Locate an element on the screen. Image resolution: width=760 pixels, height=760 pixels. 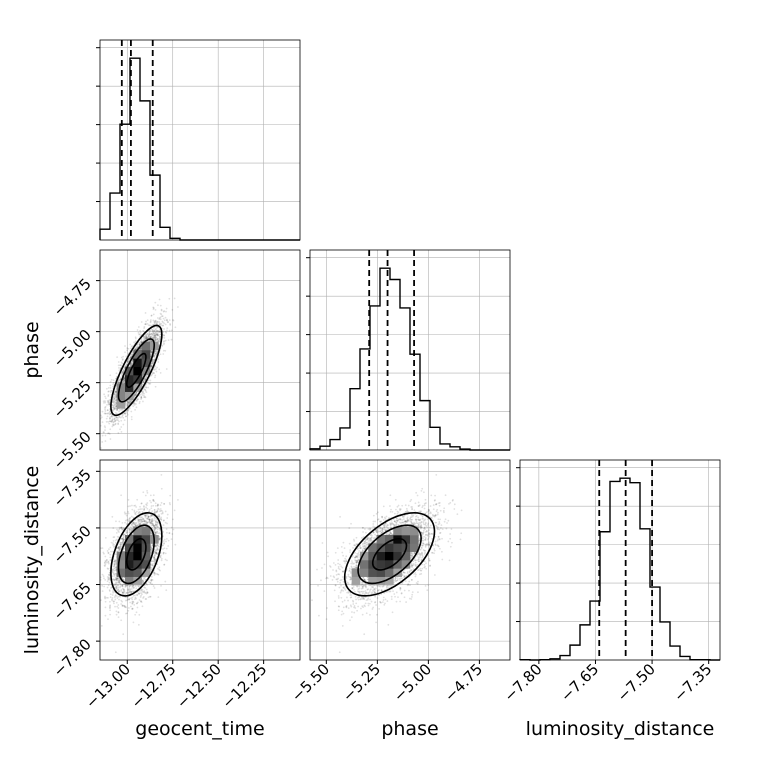
panel-luminosity_distance-vs-phase is located at coordinates (410, 560).